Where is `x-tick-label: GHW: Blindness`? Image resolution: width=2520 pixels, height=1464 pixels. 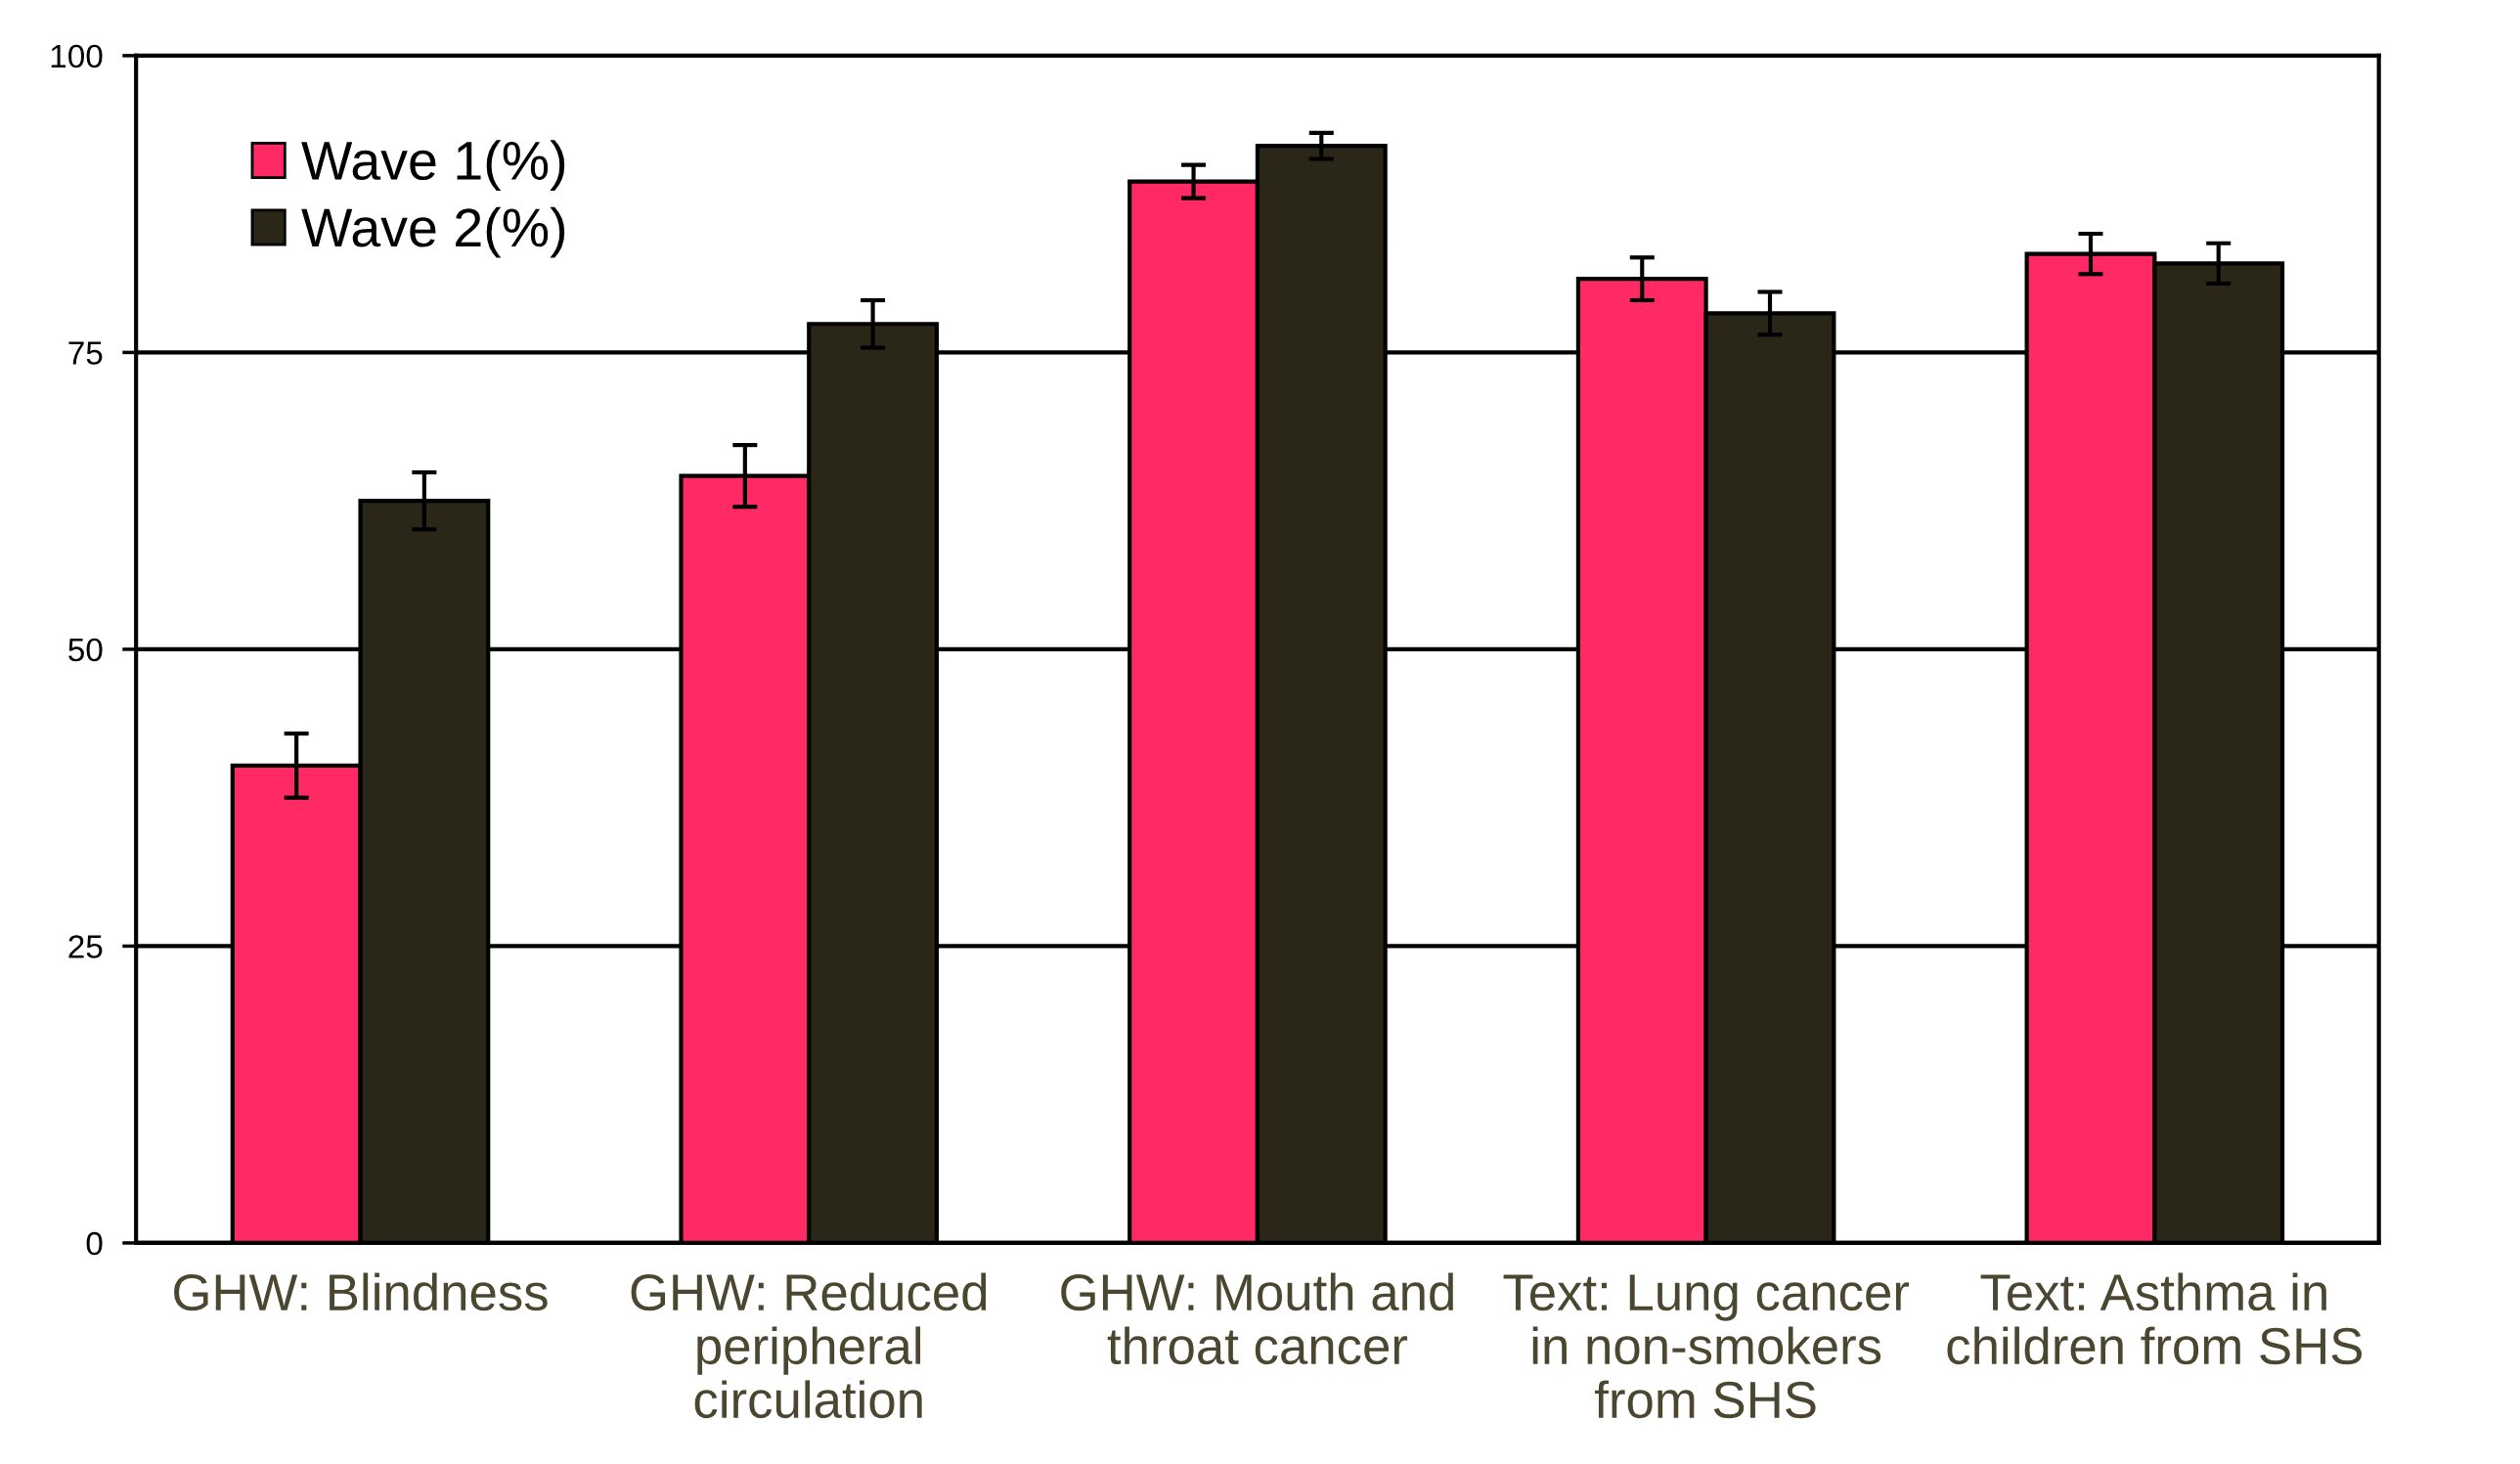 x-tick-label: GHW: Blindness is located at coordinates (361, 1291).